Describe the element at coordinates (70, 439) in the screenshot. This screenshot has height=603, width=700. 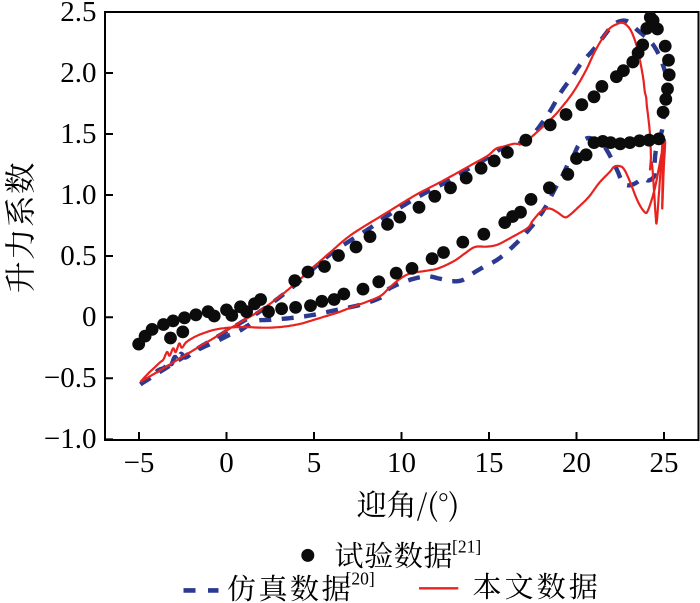
I see `svg-text: −1.0` at that location.